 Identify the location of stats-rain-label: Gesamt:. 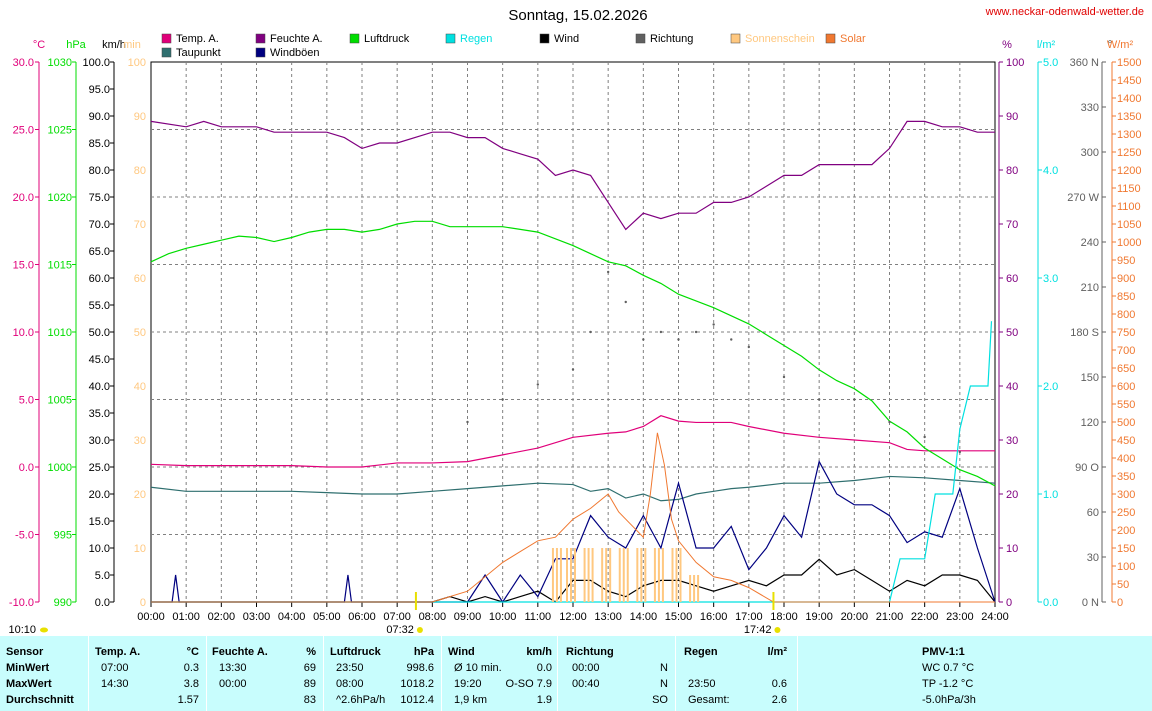
(709, 700).